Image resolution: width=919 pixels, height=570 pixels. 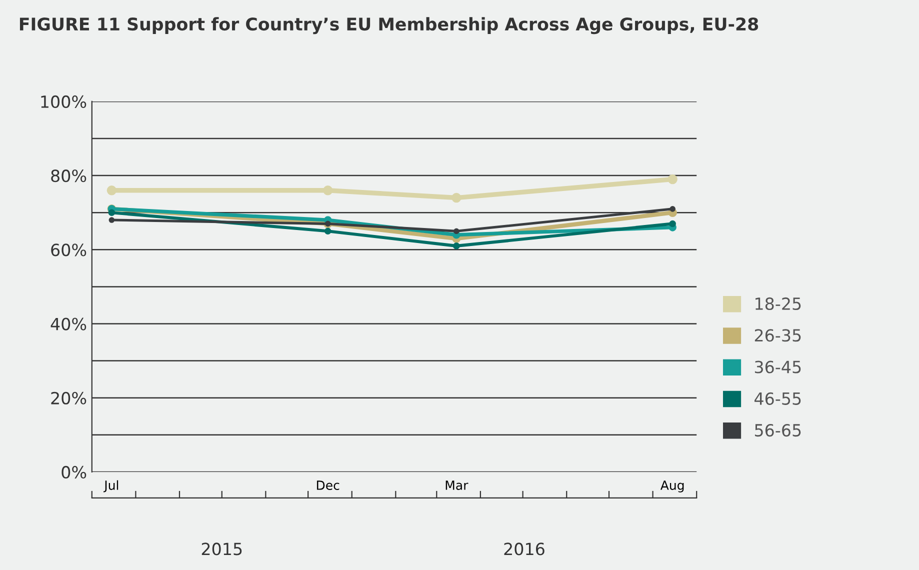 What do you see at coordinates (110, 486) in the screenshot?
I see `x-tick-label: Jul` at bounding box center [110, 486].